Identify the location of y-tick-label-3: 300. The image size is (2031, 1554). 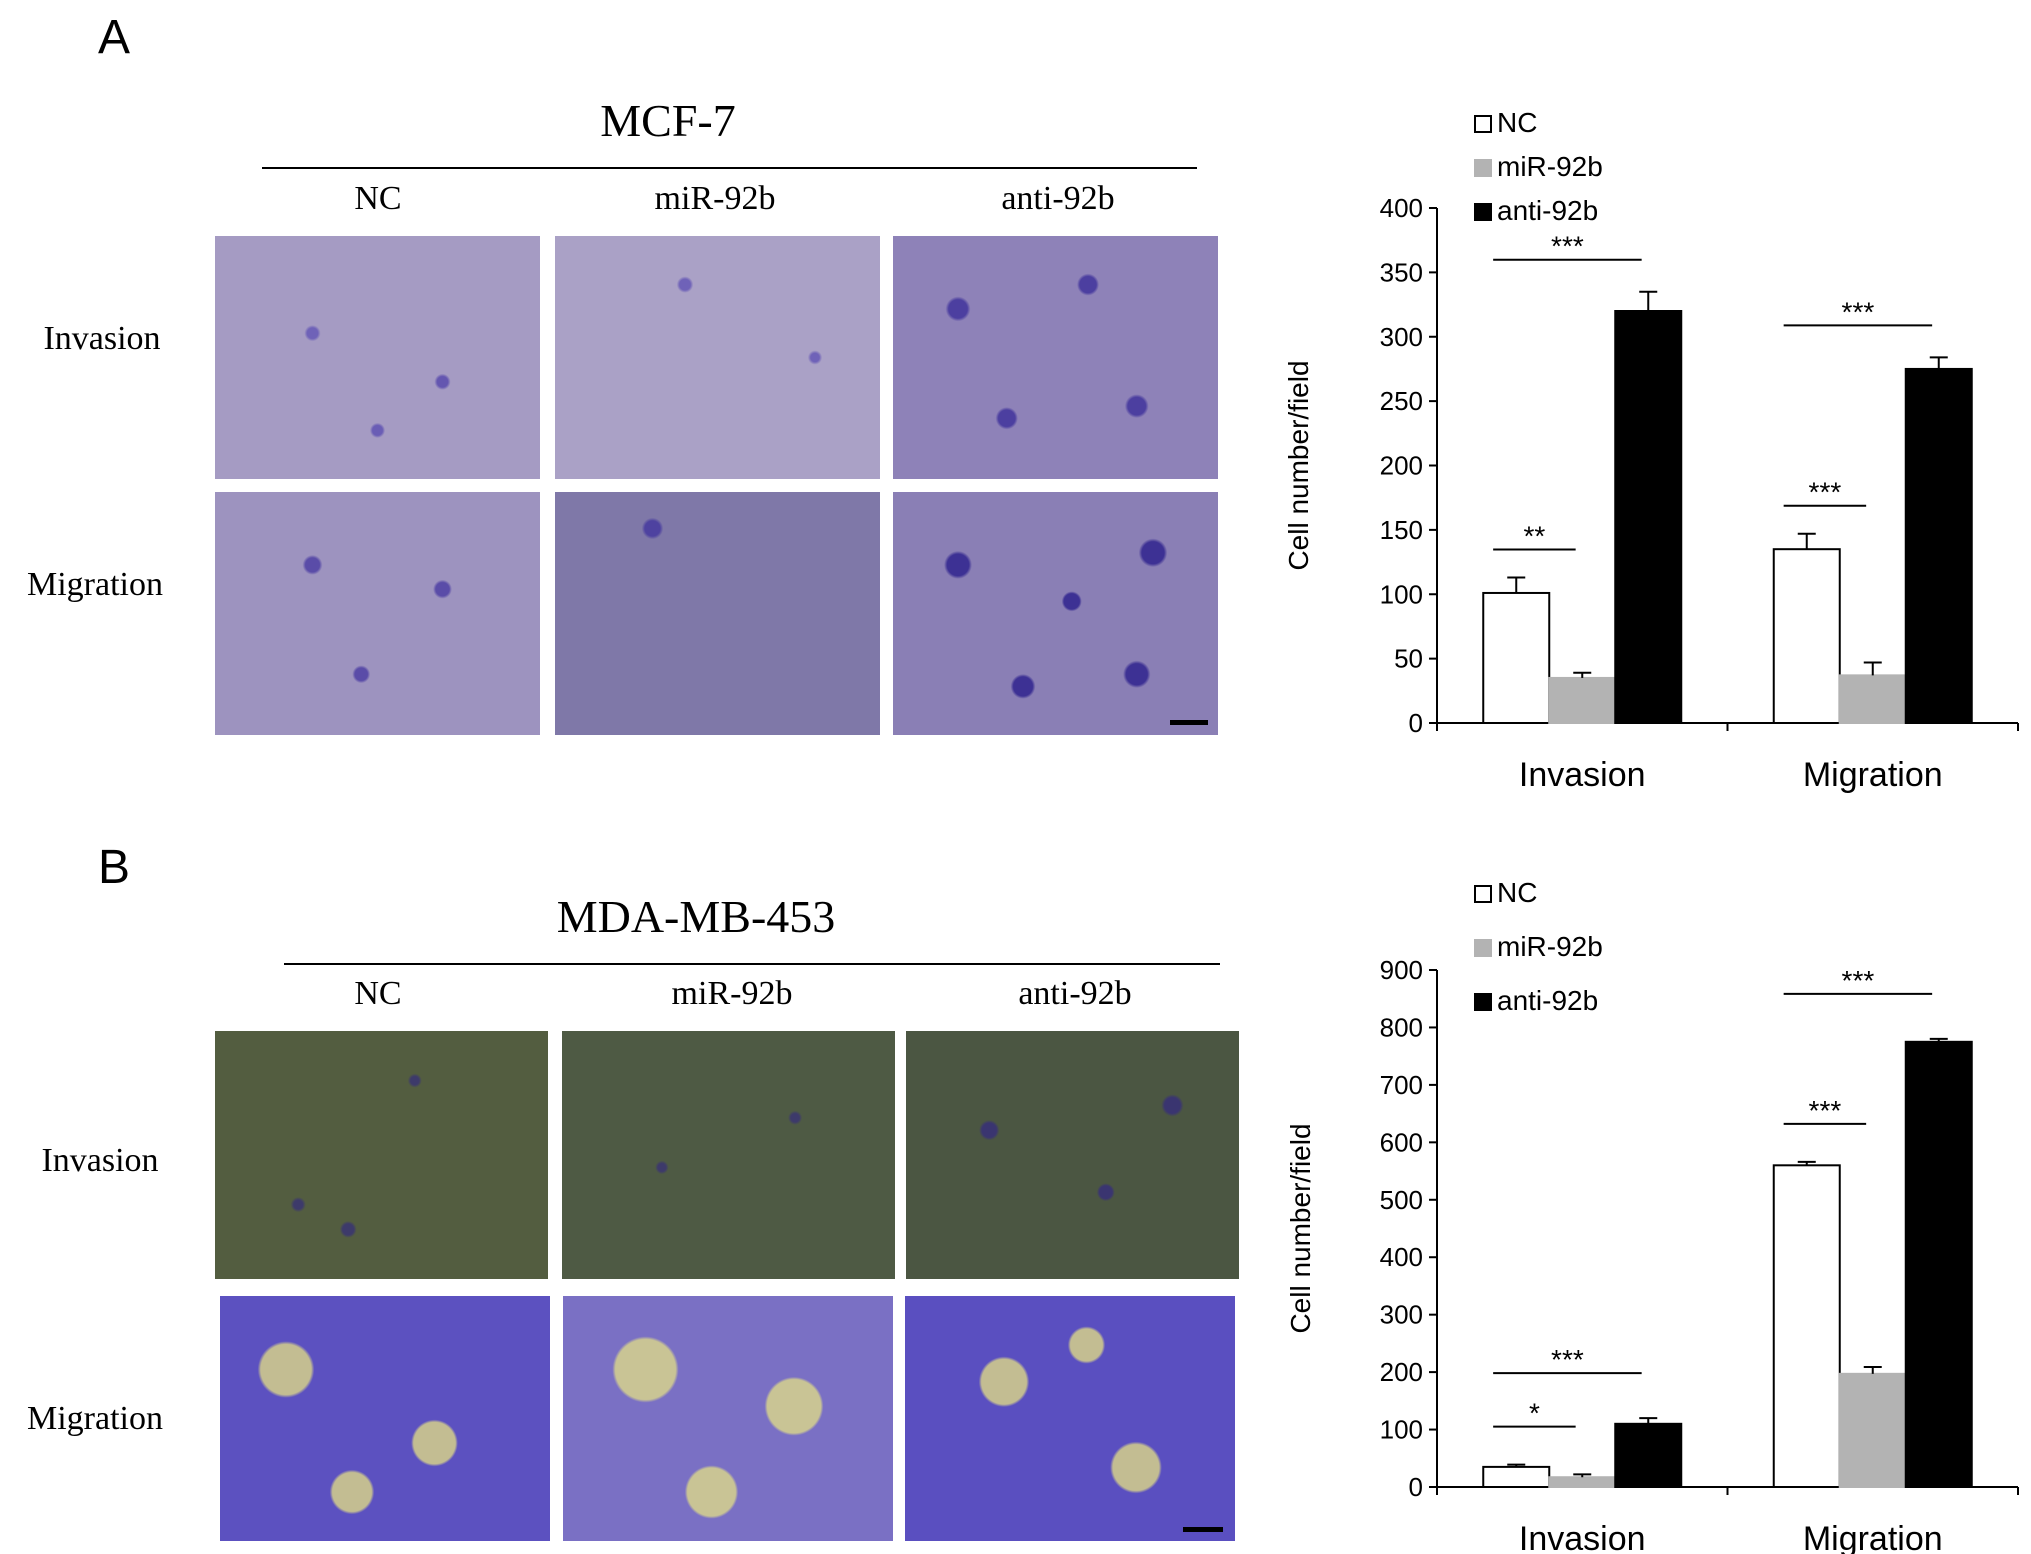
(1401, 1315).